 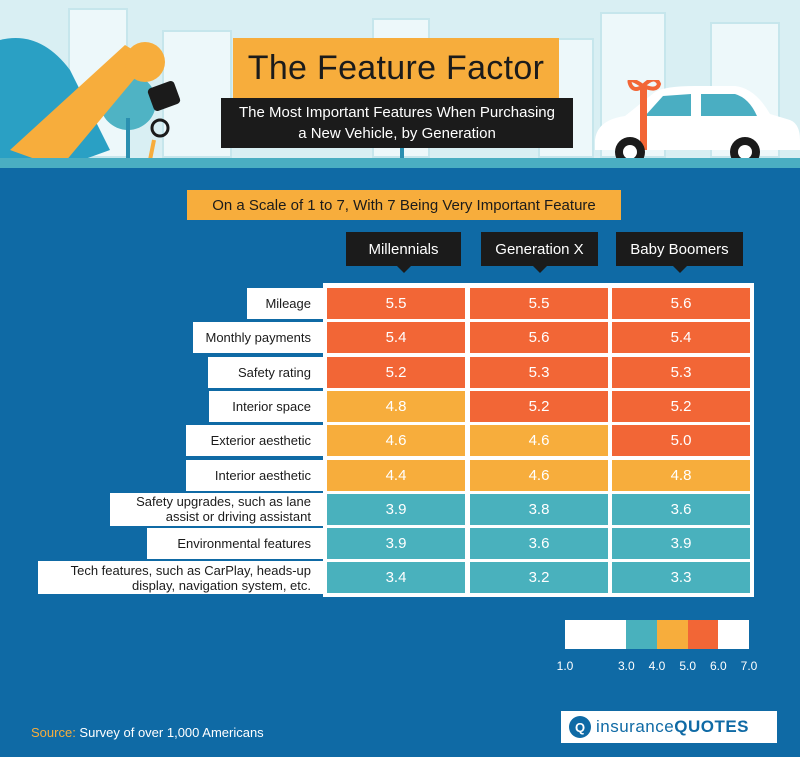 I want to click on brand-logo: Q insurance QUOTES, so click(x=669, y=727).